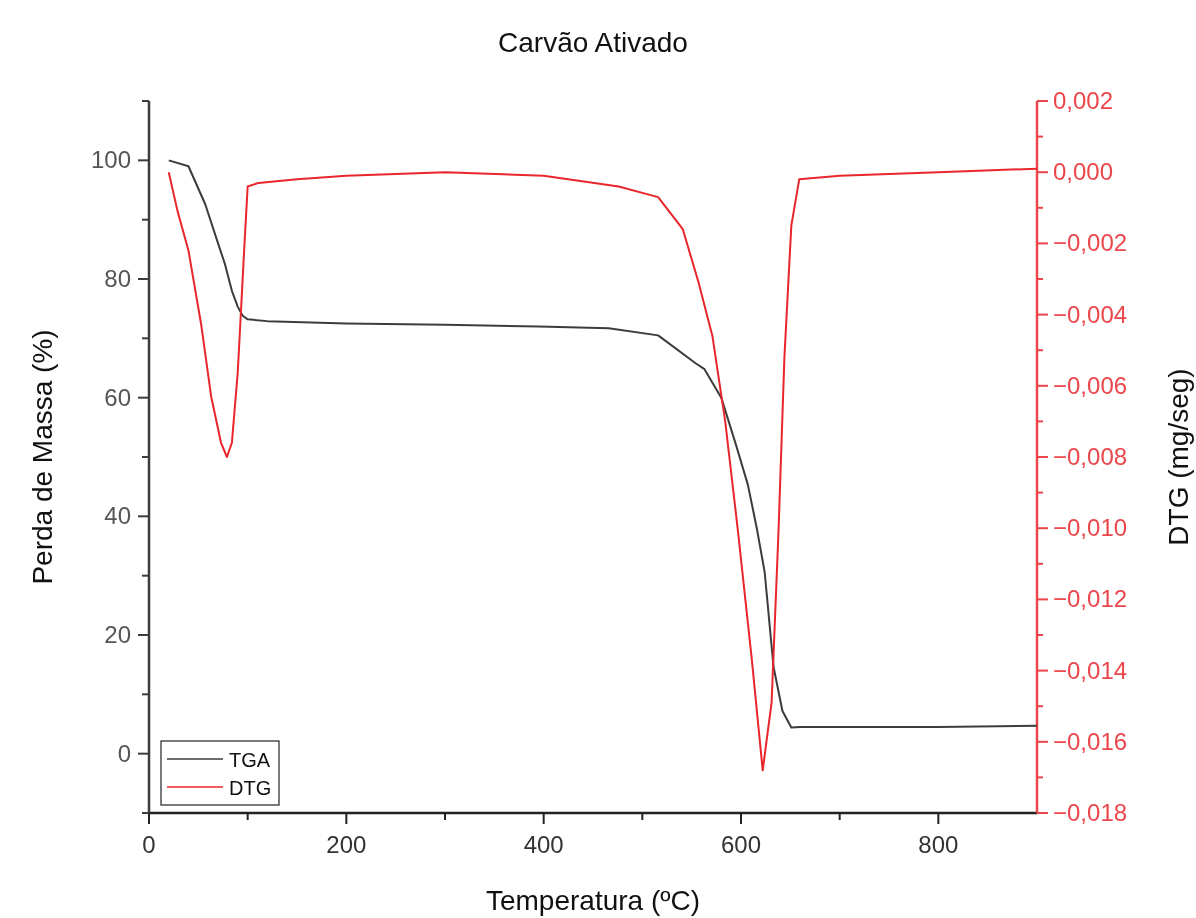 This screenshot has height=918, width=1196. I want to click on chart-title: Carvão Ativado, so click(593, 42).